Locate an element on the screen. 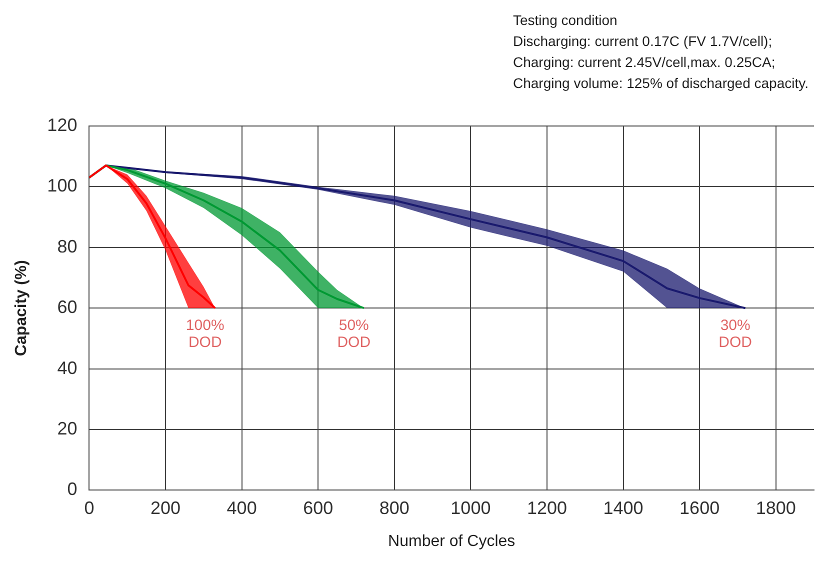  y-tick-label: 20 is located at coordinates (67, 428).